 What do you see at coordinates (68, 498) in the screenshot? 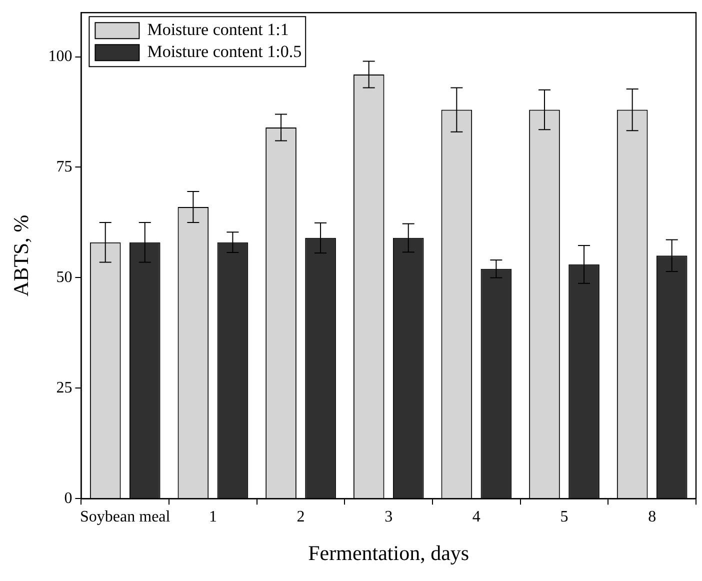
I see `y-tick-label: 0` at bounding box center [68, 498].